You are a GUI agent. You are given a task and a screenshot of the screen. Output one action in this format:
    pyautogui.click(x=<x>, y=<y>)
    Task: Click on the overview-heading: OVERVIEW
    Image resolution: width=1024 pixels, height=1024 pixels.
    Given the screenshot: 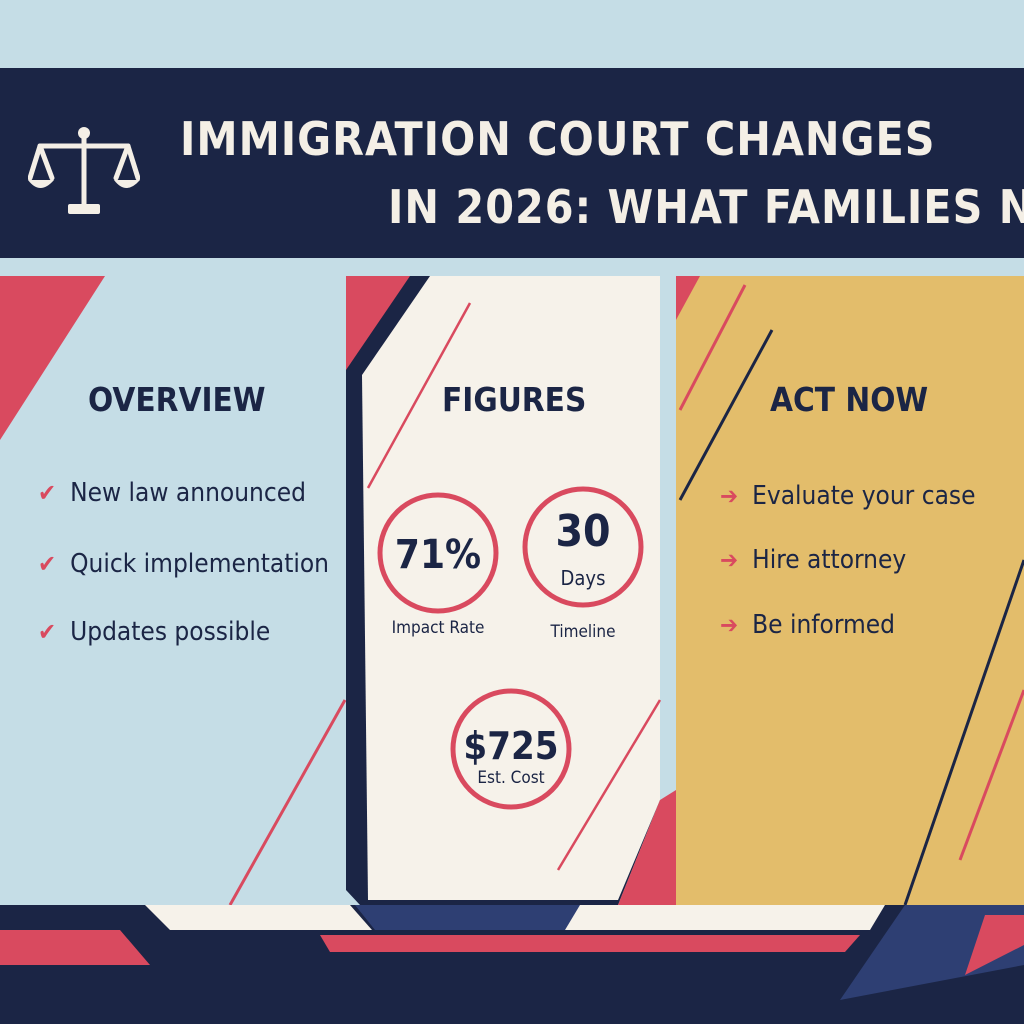 What is the action you would take?
    pyautogui.click(x=177, y=399)
    